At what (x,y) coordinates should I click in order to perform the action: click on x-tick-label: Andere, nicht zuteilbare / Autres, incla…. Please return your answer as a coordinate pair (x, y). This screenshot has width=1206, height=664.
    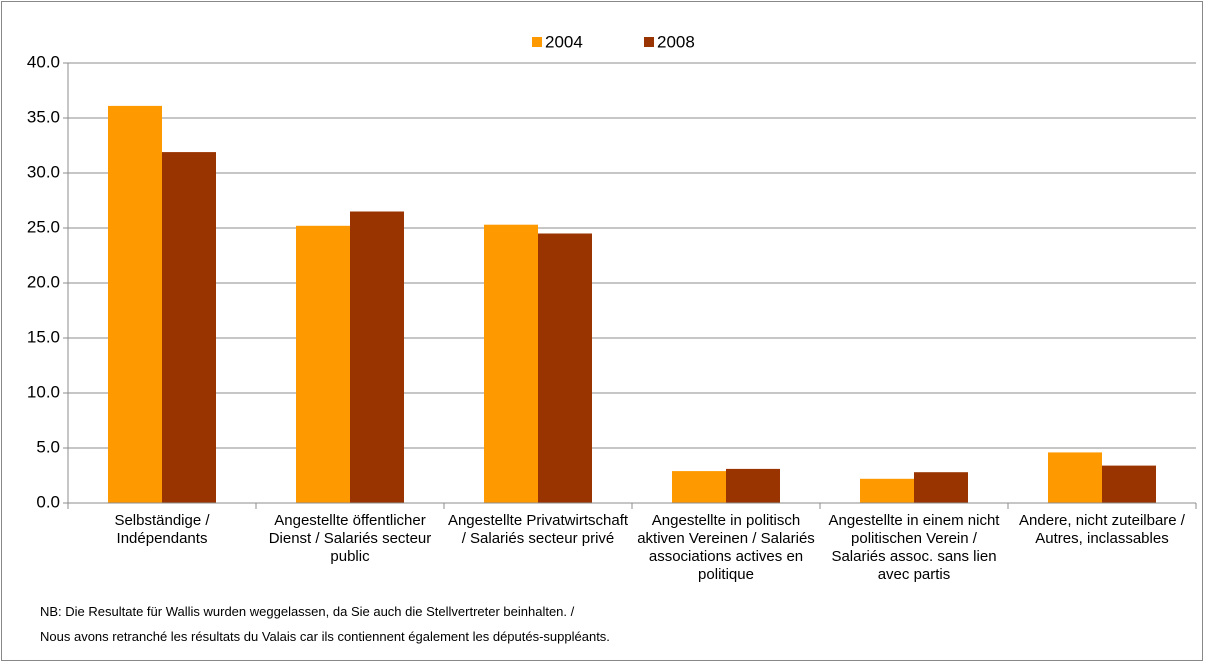
    Looking at the image, I should click on (1102, 529).